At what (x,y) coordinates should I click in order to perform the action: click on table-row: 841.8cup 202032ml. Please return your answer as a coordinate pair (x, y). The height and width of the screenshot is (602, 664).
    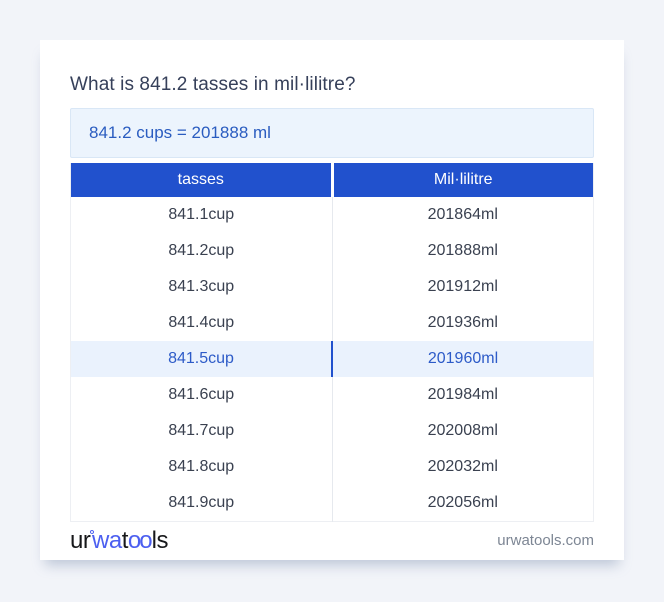
    Looking at the image, I should click on (332, 467).